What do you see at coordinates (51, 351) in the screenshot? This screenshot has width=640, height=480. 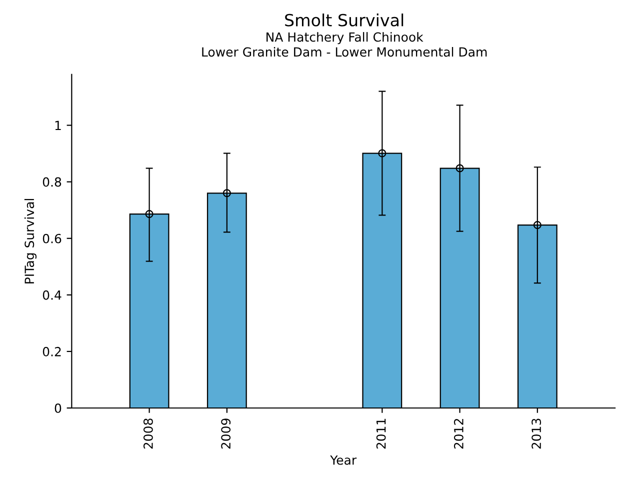 I see `y-tick-label: 0.2` at bounding box center [51, 351].